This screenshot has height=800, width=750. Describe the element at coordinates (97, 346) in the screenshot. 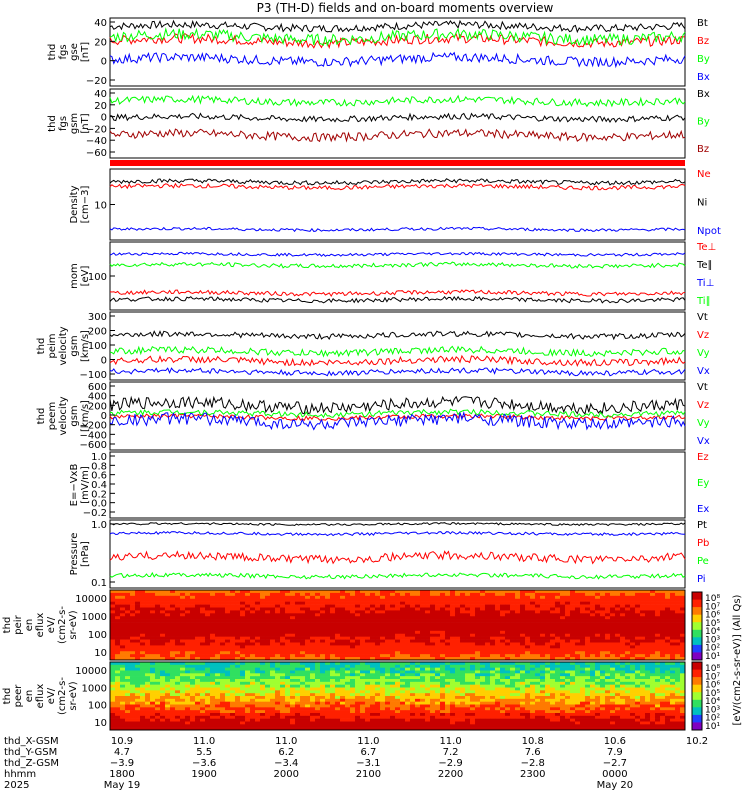

I see `y-tick-label: 100` at that location.